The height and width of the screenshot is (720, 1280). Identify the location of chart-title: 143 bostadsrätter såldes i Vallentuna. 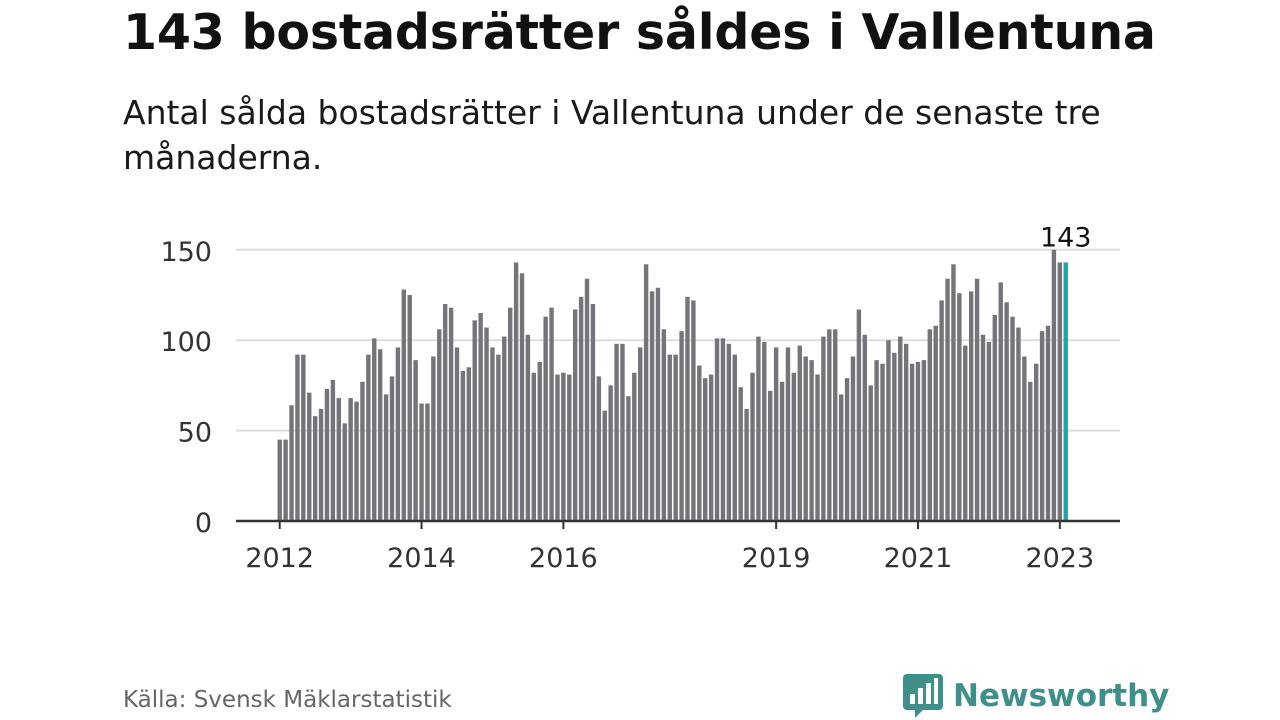
(639, 32).